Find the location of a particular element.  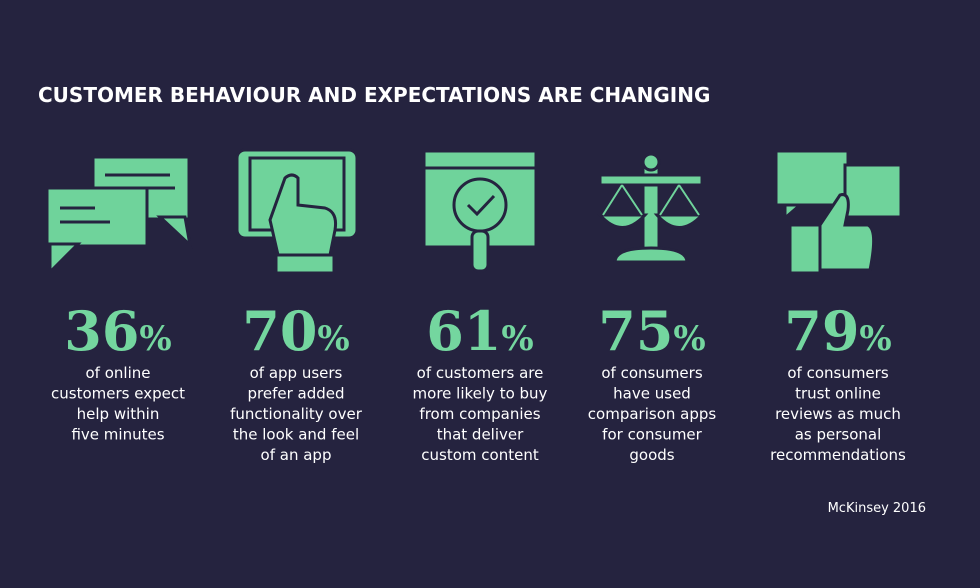

stat-description: that deliver is located at coordinates (480, 435).